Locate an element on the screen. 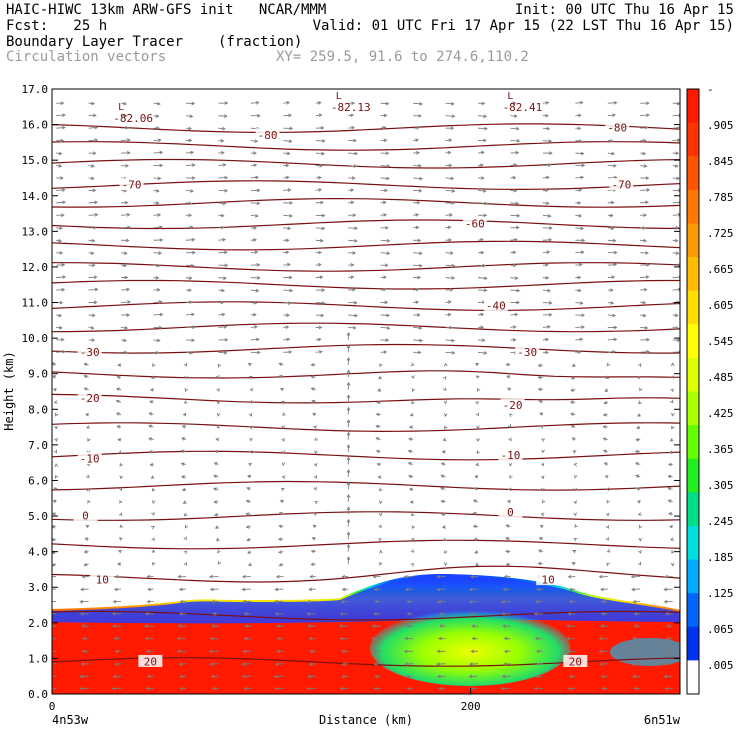 The height and width of the screenshot is (740, 740). colorbar-label: .605 is located at coordinates (720, 305).